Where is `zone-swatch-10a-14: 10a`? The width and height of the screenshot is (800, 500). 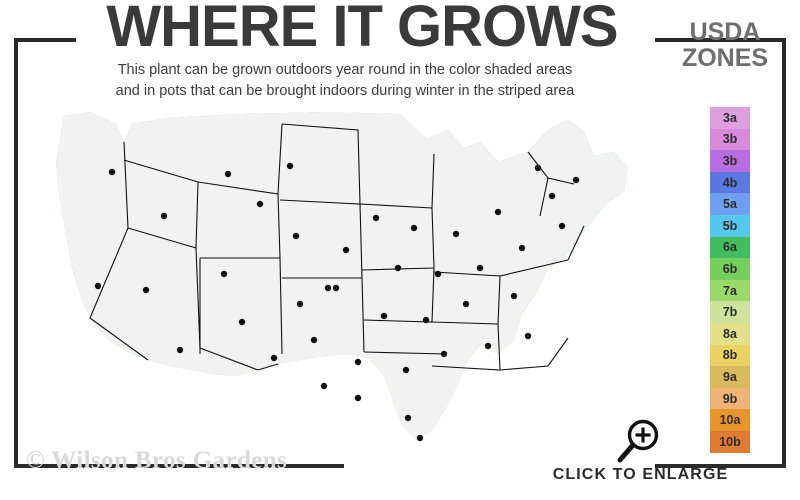 zone-swatch-10a-14: 10a is located at coordinates (730, 420).